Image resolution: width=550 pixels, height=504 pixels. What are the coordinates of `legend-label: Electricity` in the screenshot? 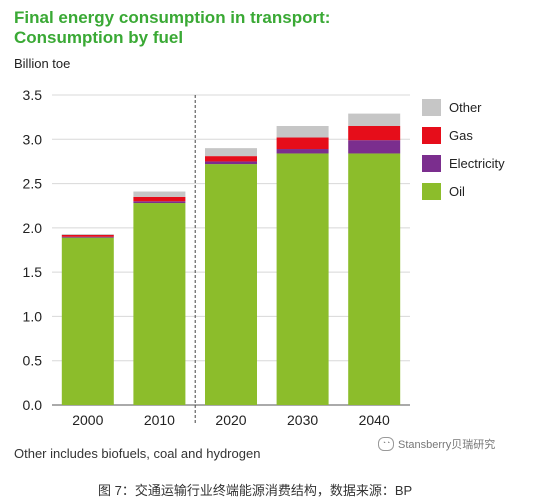 It's located at (477, 163).